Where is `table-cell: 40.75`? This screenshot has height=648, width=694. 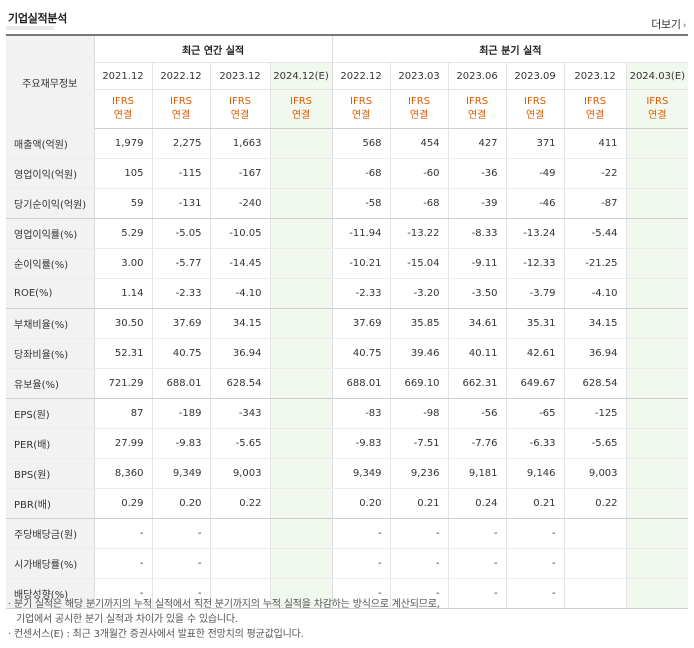 table-cell: 40.75 is located at coordinates (180, 353).